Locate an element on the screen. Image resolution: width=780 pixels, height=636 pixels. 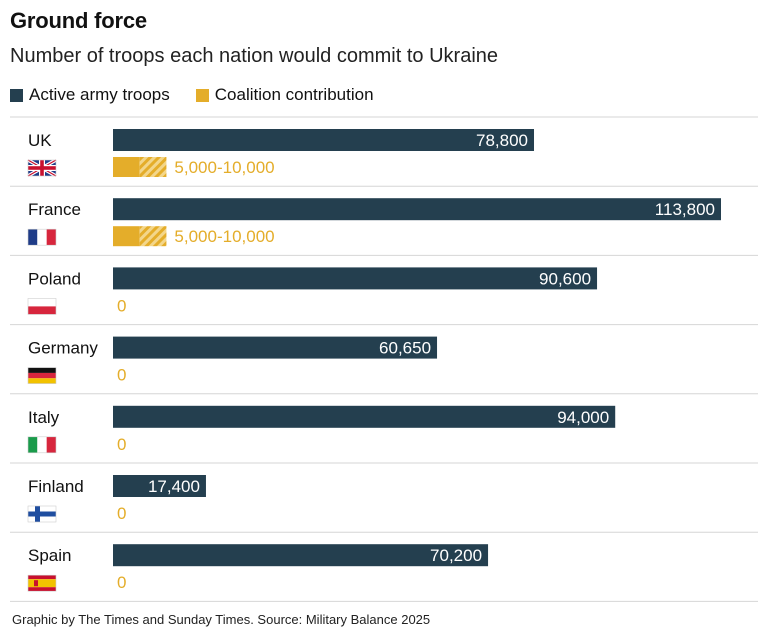
legend-item-coalition: Coalition contribution is located at coordinates (284, 95).